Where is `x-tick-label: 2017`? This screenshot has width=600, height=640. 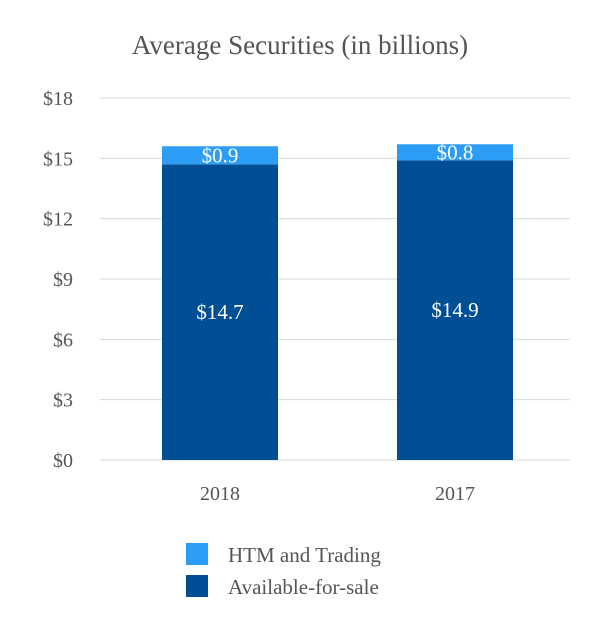
x-tick-label: 2017 is located at coordinates (455, 494).